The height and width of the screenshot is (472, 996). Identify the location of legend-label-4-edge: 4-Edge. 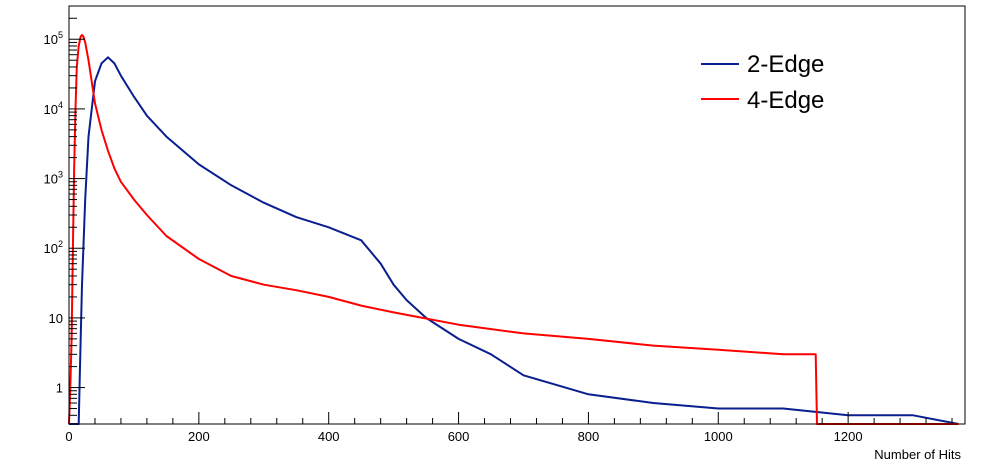
(785, 100).